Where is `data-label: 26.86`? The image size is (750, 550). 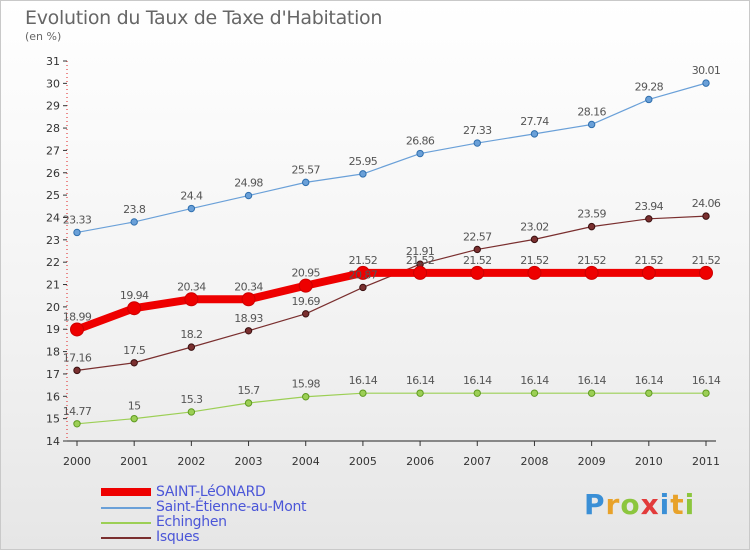
data-label: 26.86 is located at coordinates (420, 141).